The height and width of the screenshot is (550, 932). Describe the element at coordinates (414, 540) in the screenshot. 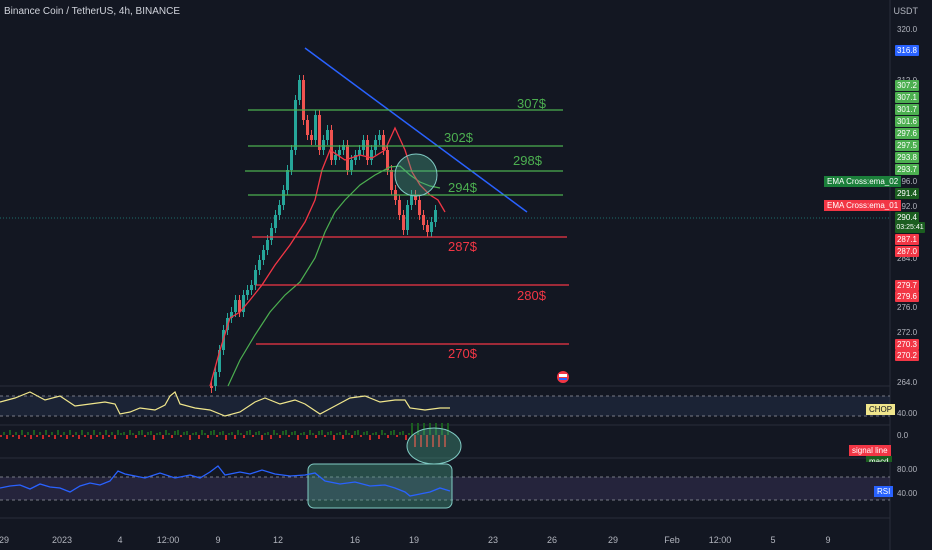

I see `x-tick: 19` at that location.